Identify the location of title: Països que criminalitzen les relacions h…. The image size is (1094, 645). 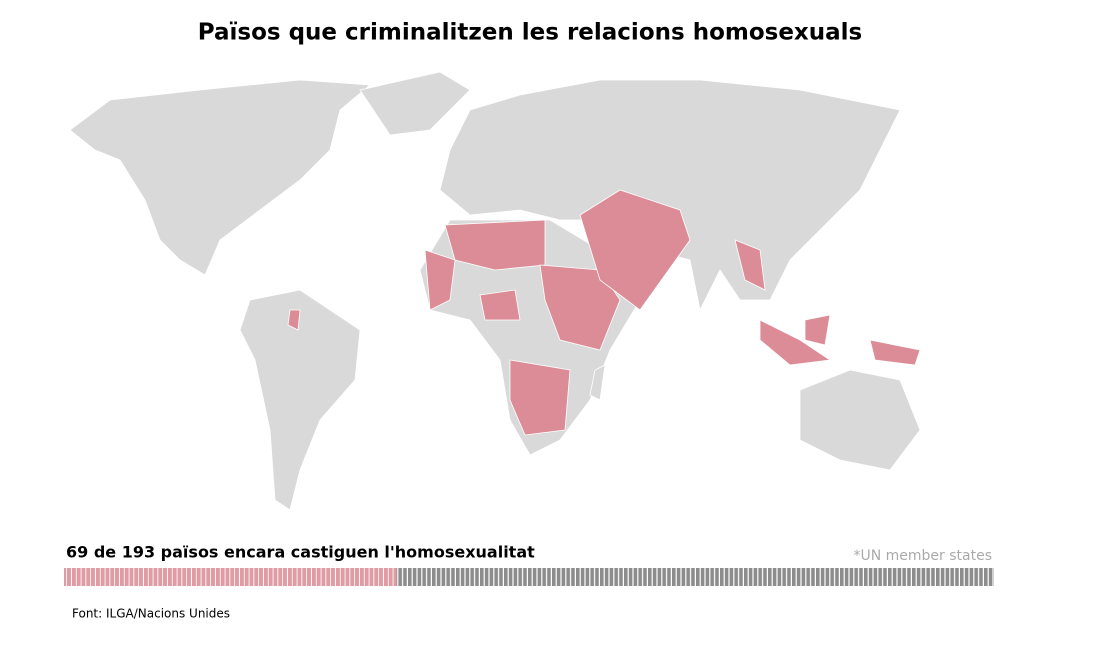
(530, 33).